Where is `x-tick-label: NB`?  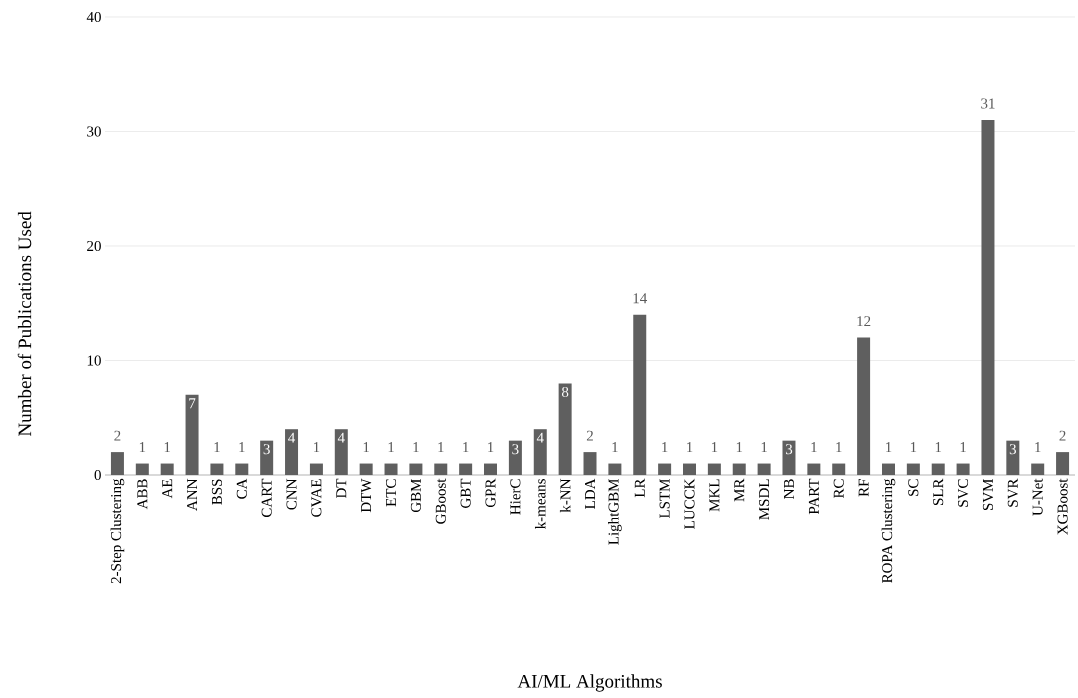
x-tick-label: NB is located at coordinates (789, 489).